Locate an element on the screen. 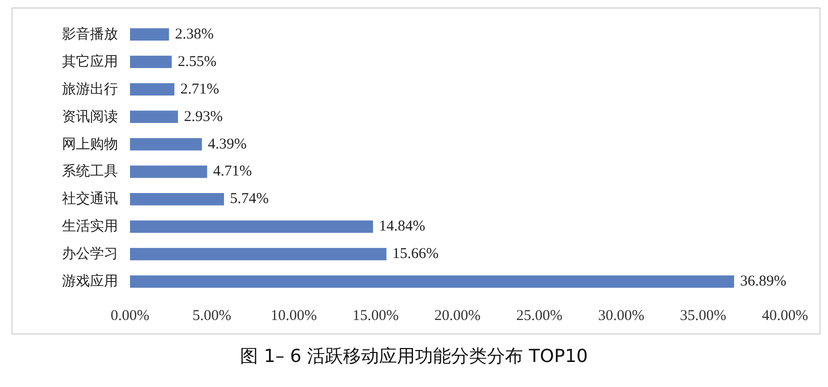  data-label: 2.93% is located at coordinates (203, 116).